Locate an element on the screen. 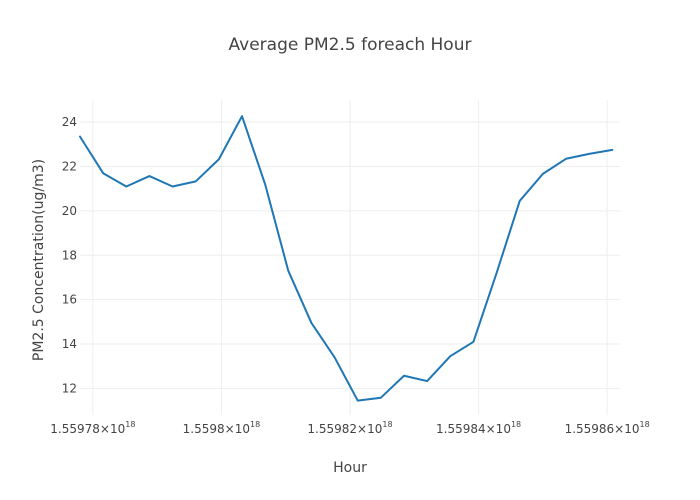 Image resolution: width=700 pixels, height=500 pixels. y-tick-label: 24 is located at coordinates (69, 122).